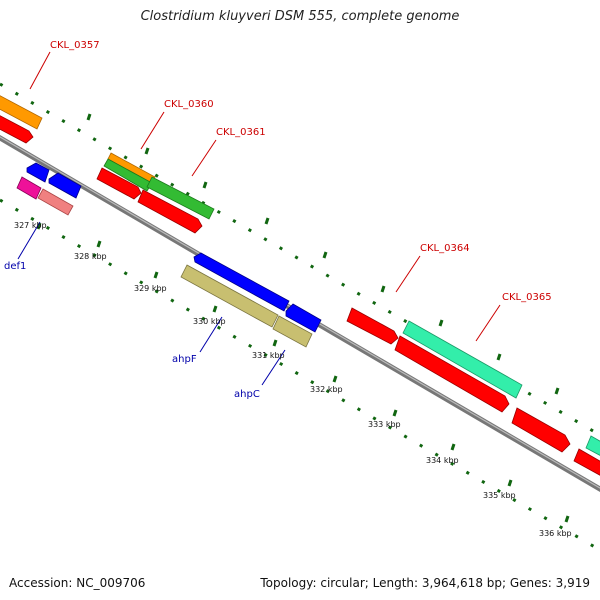  I want to click on gene-CKL_0361-green, so click(180, 198).